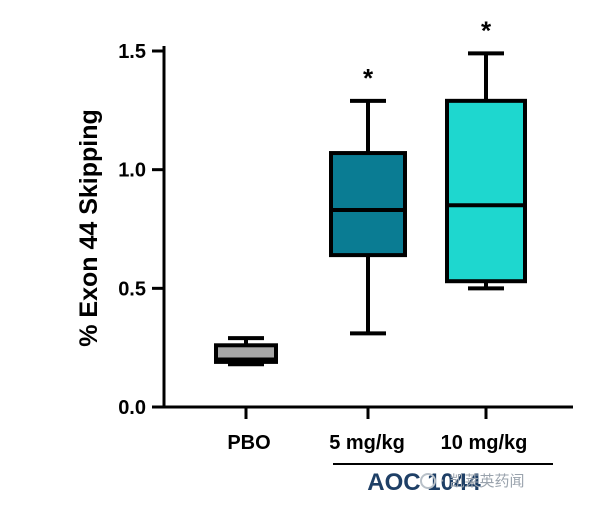 The width and height of the screenshot is (606, 505). What do you see at coordinates (132, 408) in the screenshot?
I see `y-tick-label: 0.0` at bounding box center [132, 408].